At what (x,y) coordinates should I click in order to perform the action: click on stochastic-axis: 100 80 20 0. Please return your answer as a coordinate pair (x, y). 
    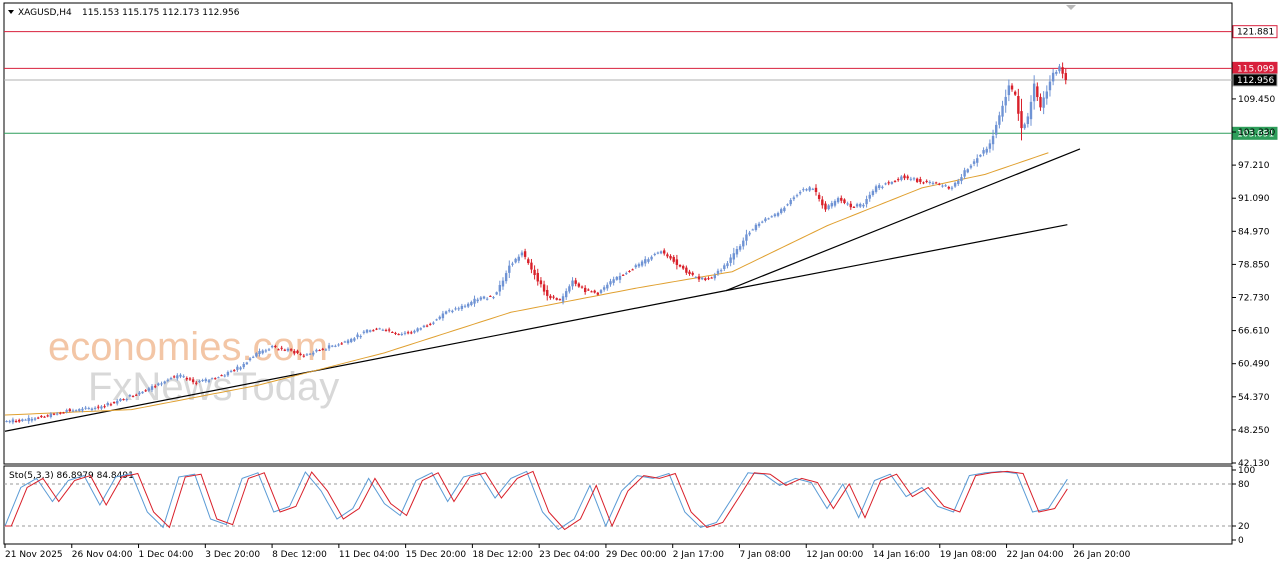
    Looking at the image, I should click on (1243, 506).